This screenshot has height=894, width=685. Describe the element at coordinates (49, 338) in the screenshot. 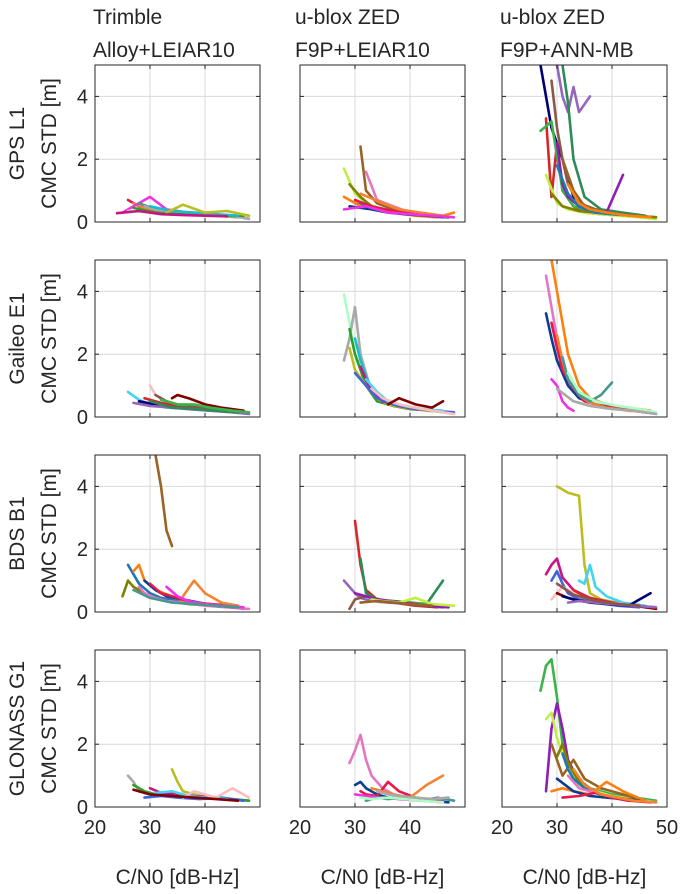

I see `y-axis-label-2: CMC STD [m]` at that location.